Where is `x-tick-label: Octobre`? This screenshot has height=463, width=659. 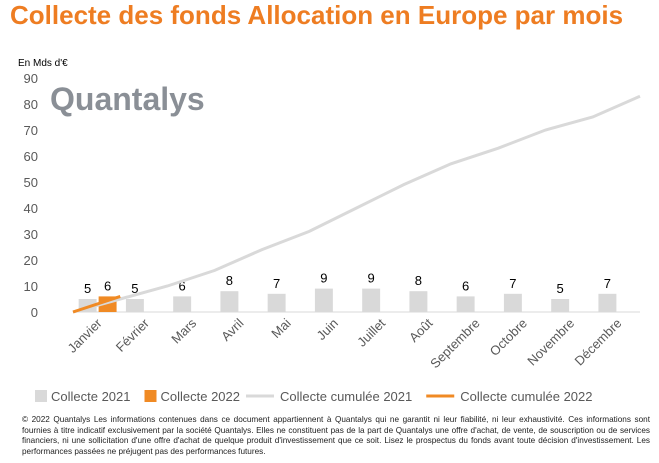 x-tick-label: Octobre is located at coordinates (508, 337).